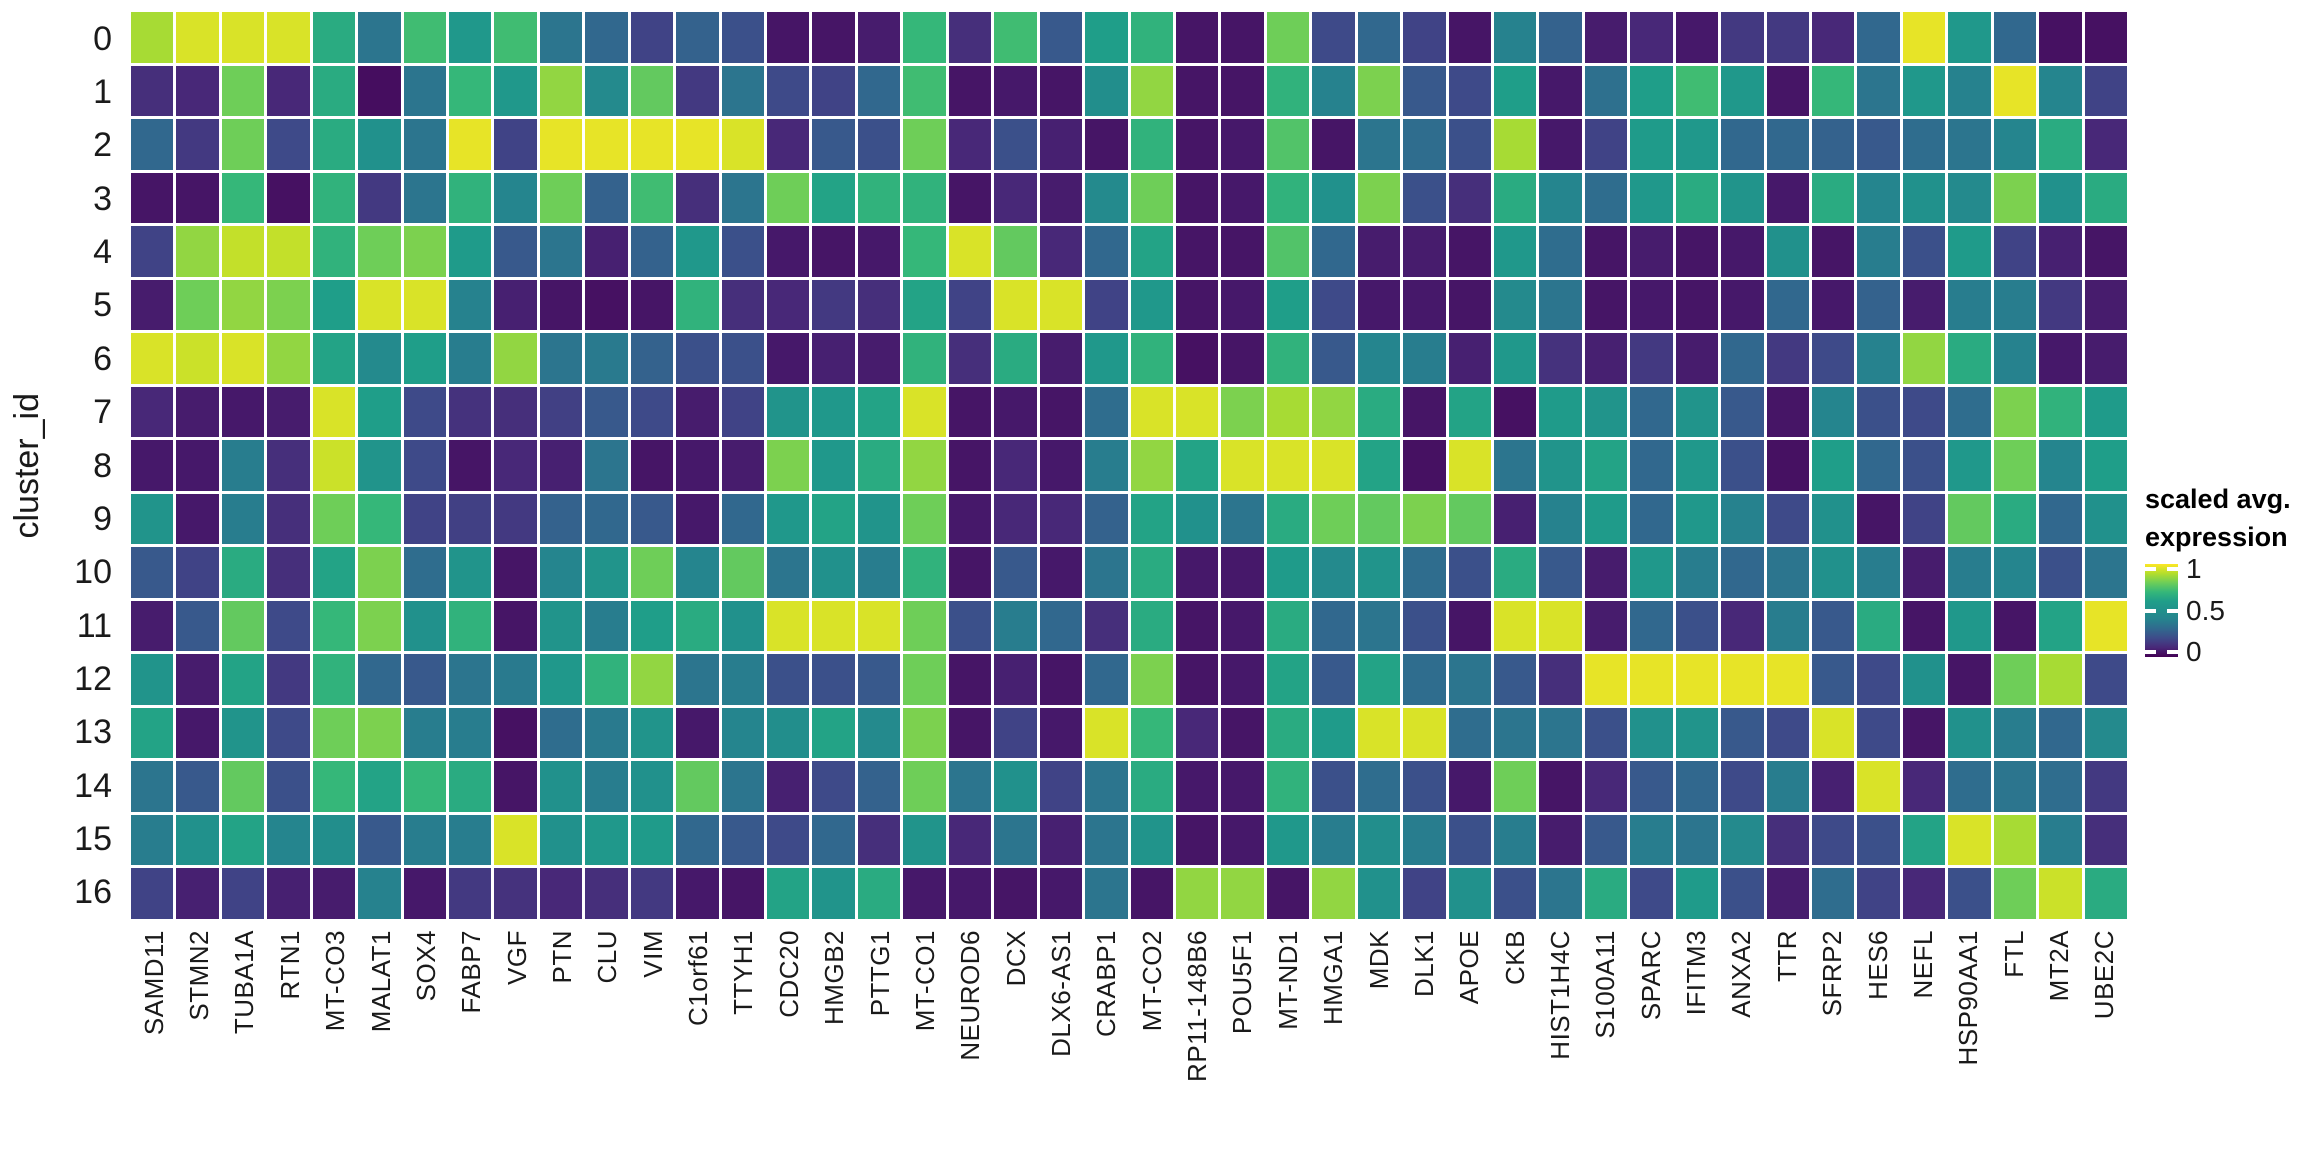 The width and height of the screenshot is (2304, 1152). I want to click on x-tick-label: MDK, so click(1378, 960).